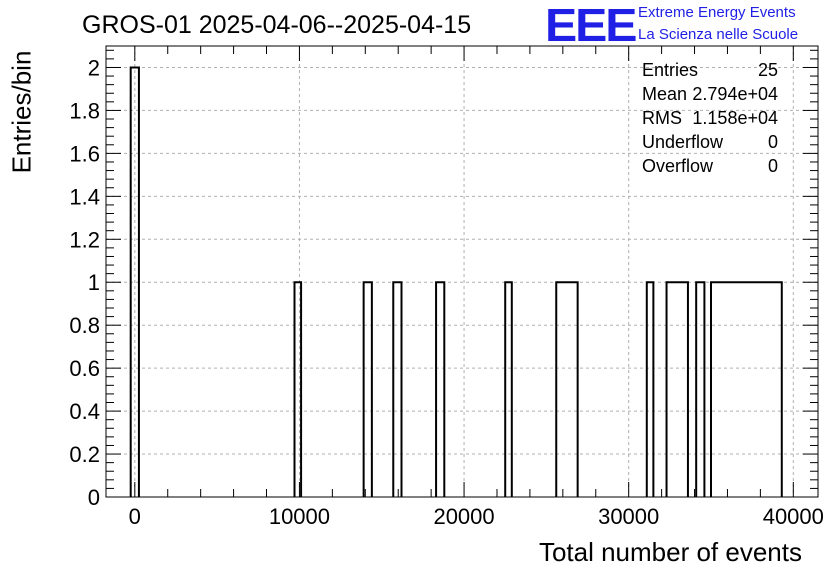 This screenshot has width=836, height=572. What do you see at coordinates (683, 142) in the screenshot?
I see `stat-label: Underflow` at bounding box center [683, 142].